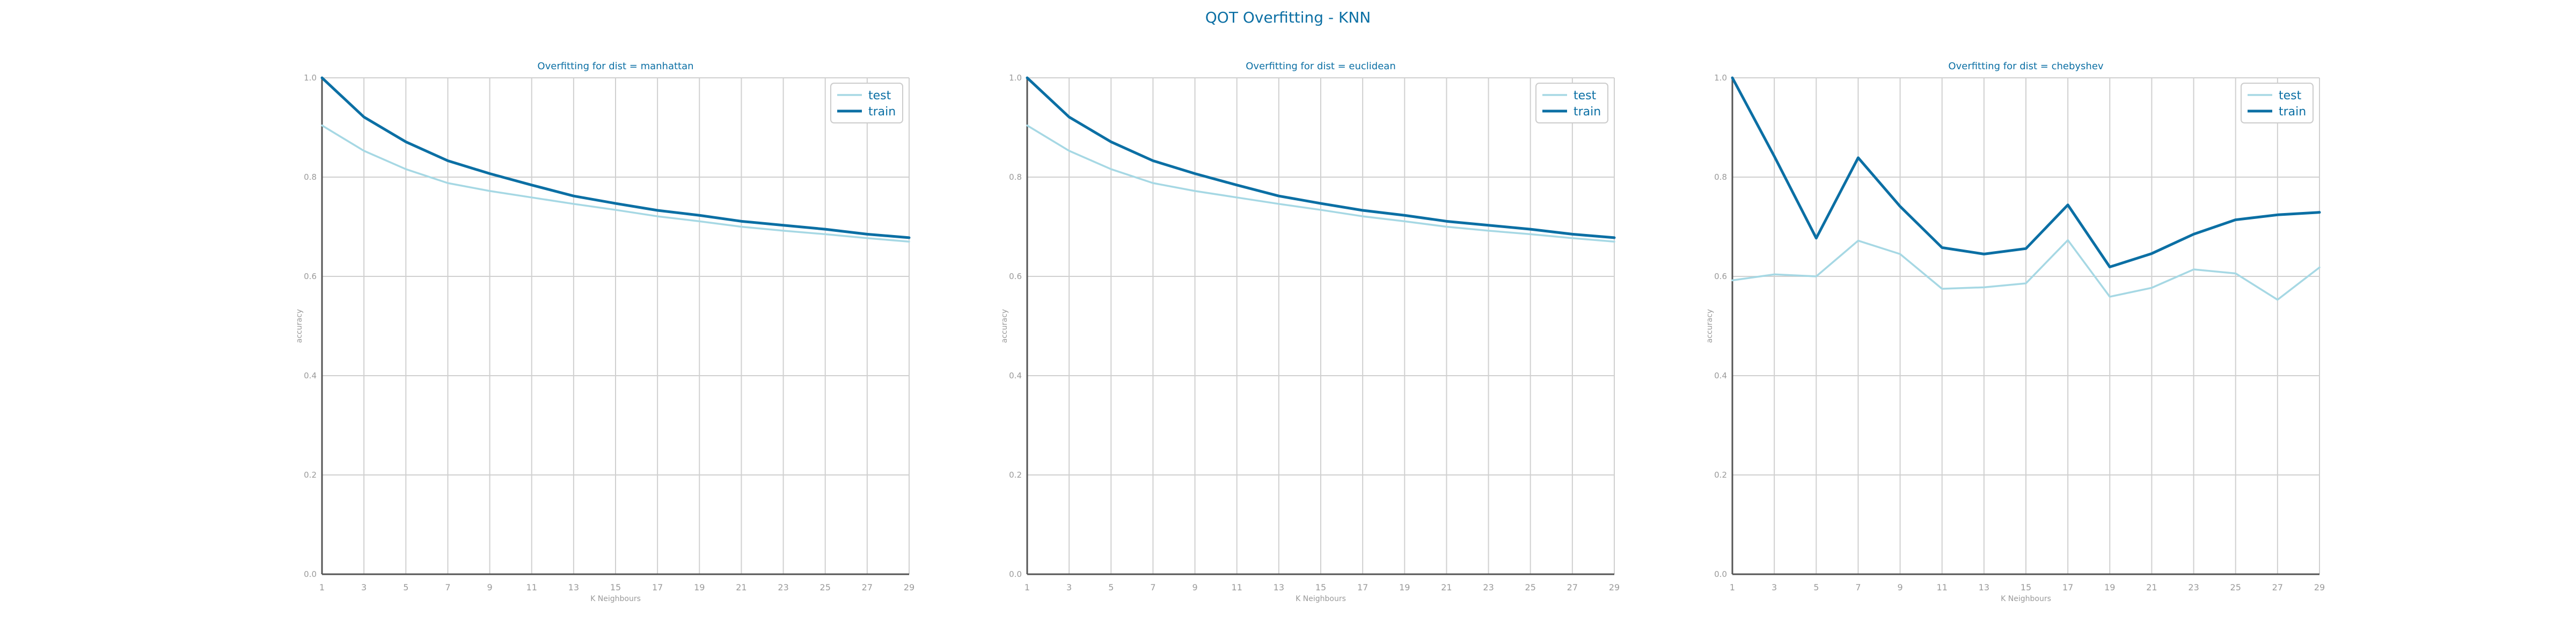  Describe the element at coordinates (1320, 66) in the screenshot. I see `chart-title: Overfitting for dist = euclidean` at that location.